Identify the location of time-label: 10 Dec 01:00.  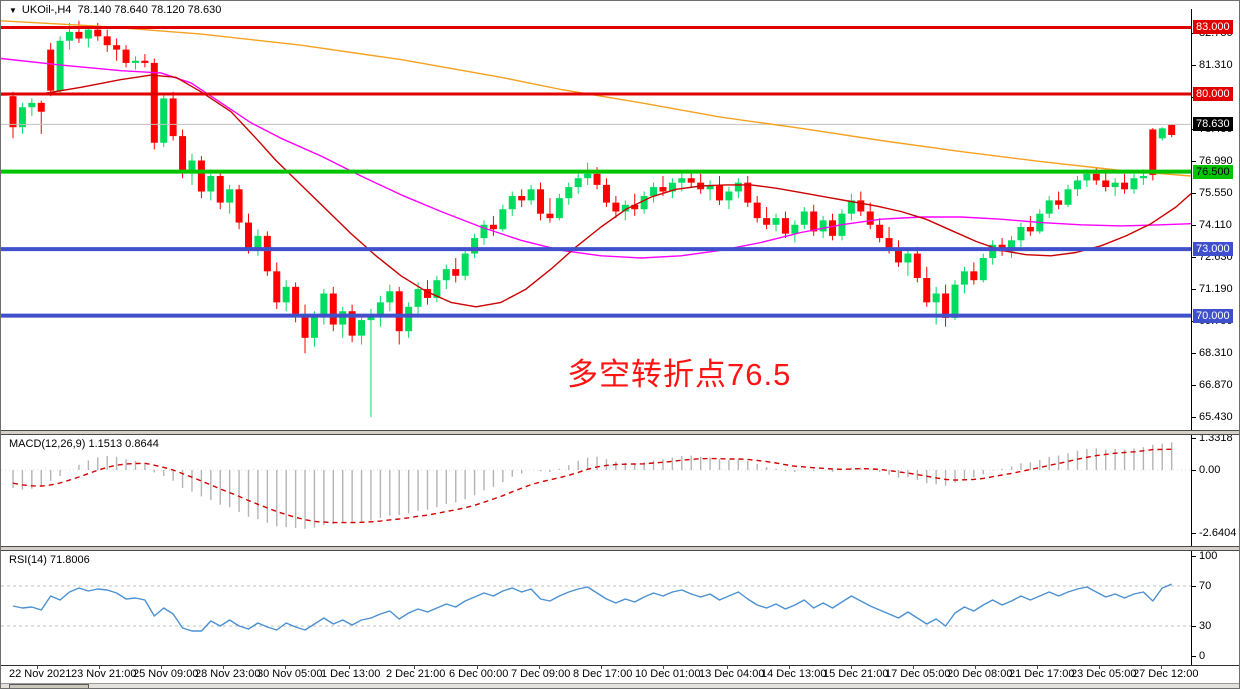
(668, 674).